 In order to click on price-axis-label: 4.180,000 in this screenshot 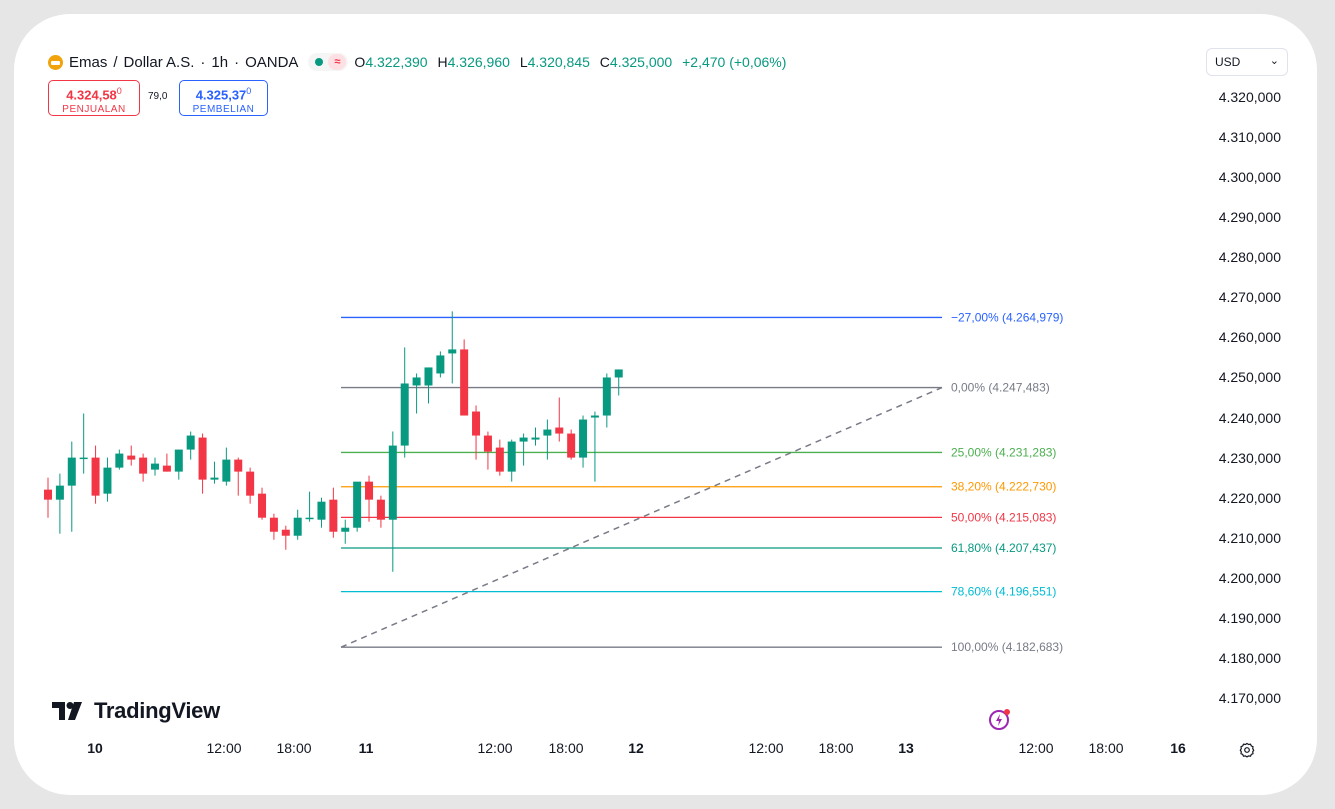, I will do `click(1249, 657)`.